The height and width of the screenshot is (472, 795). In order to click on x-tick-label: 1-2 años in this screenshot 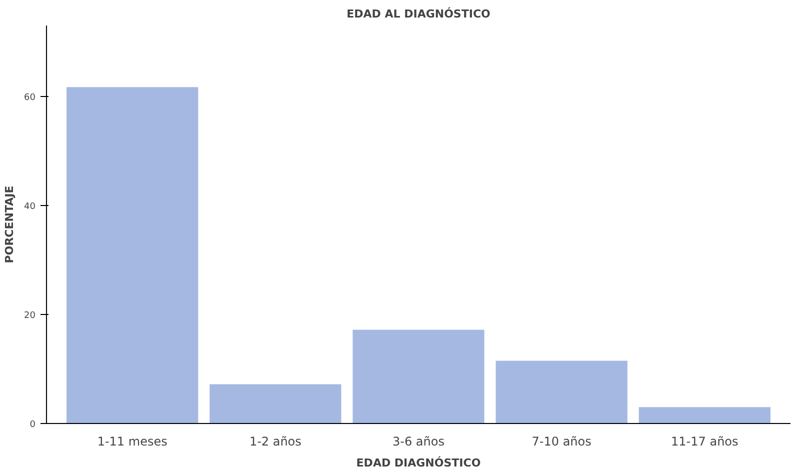, I will do `click(275, 441)`.